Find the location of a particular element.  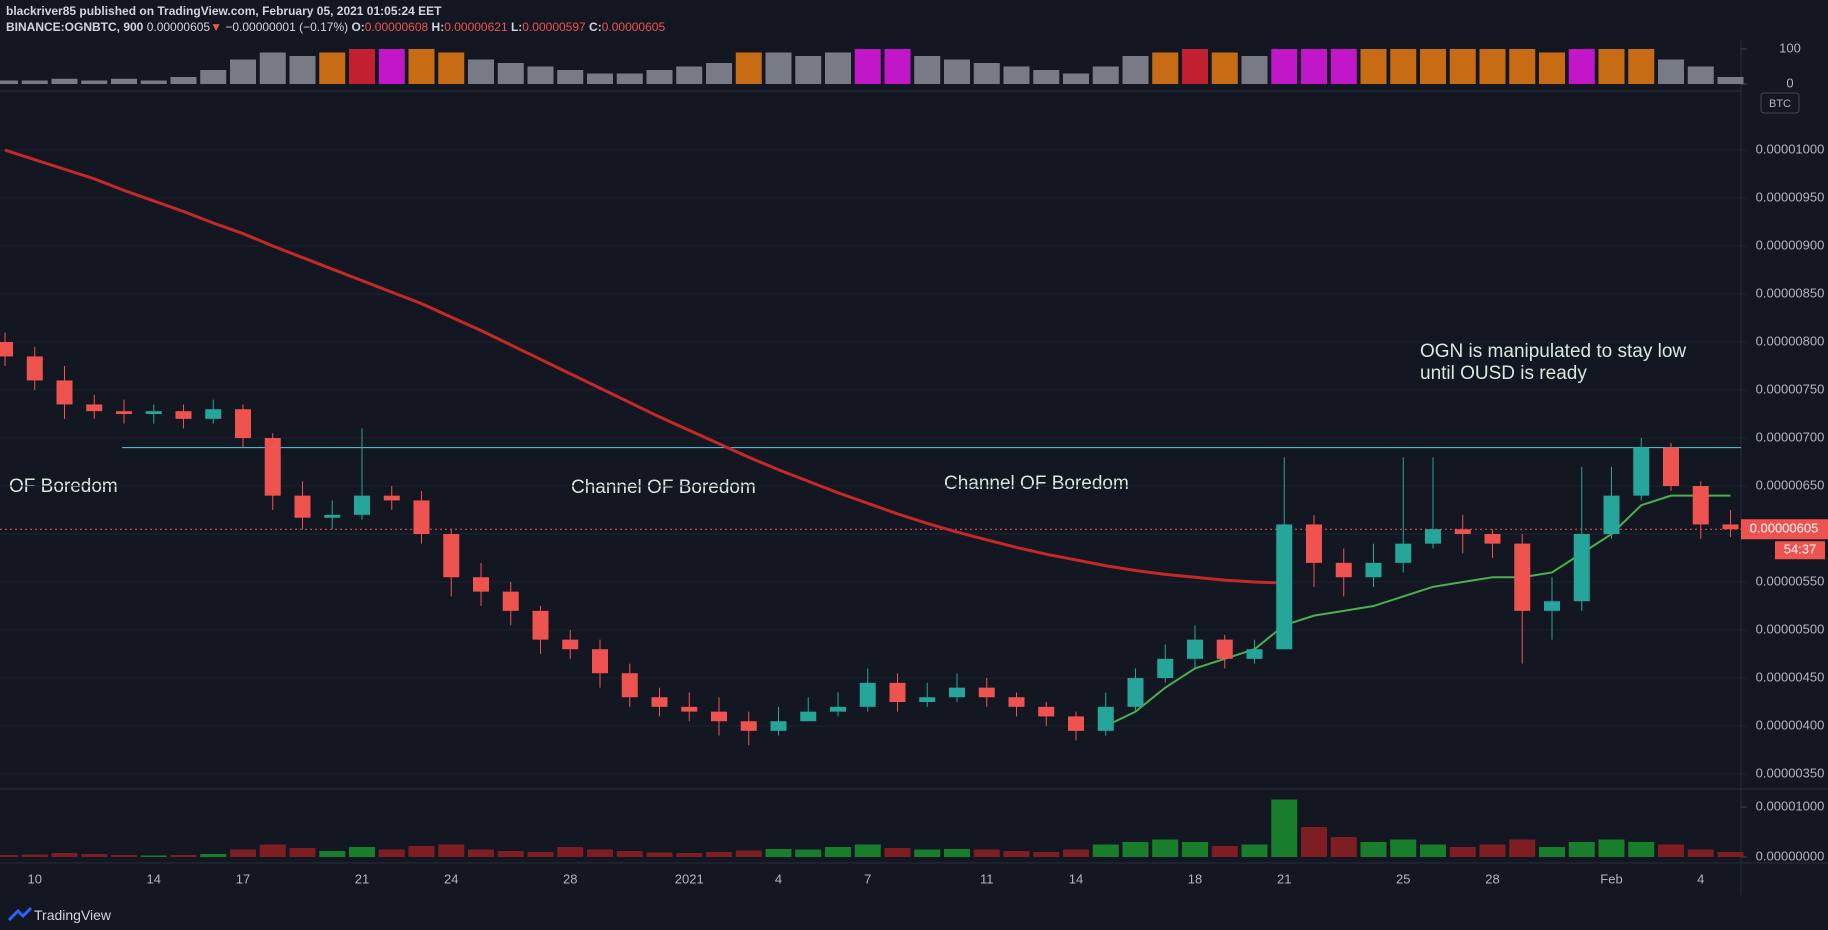

x-tick-label: 18 is located at coordinates (1195, 878).